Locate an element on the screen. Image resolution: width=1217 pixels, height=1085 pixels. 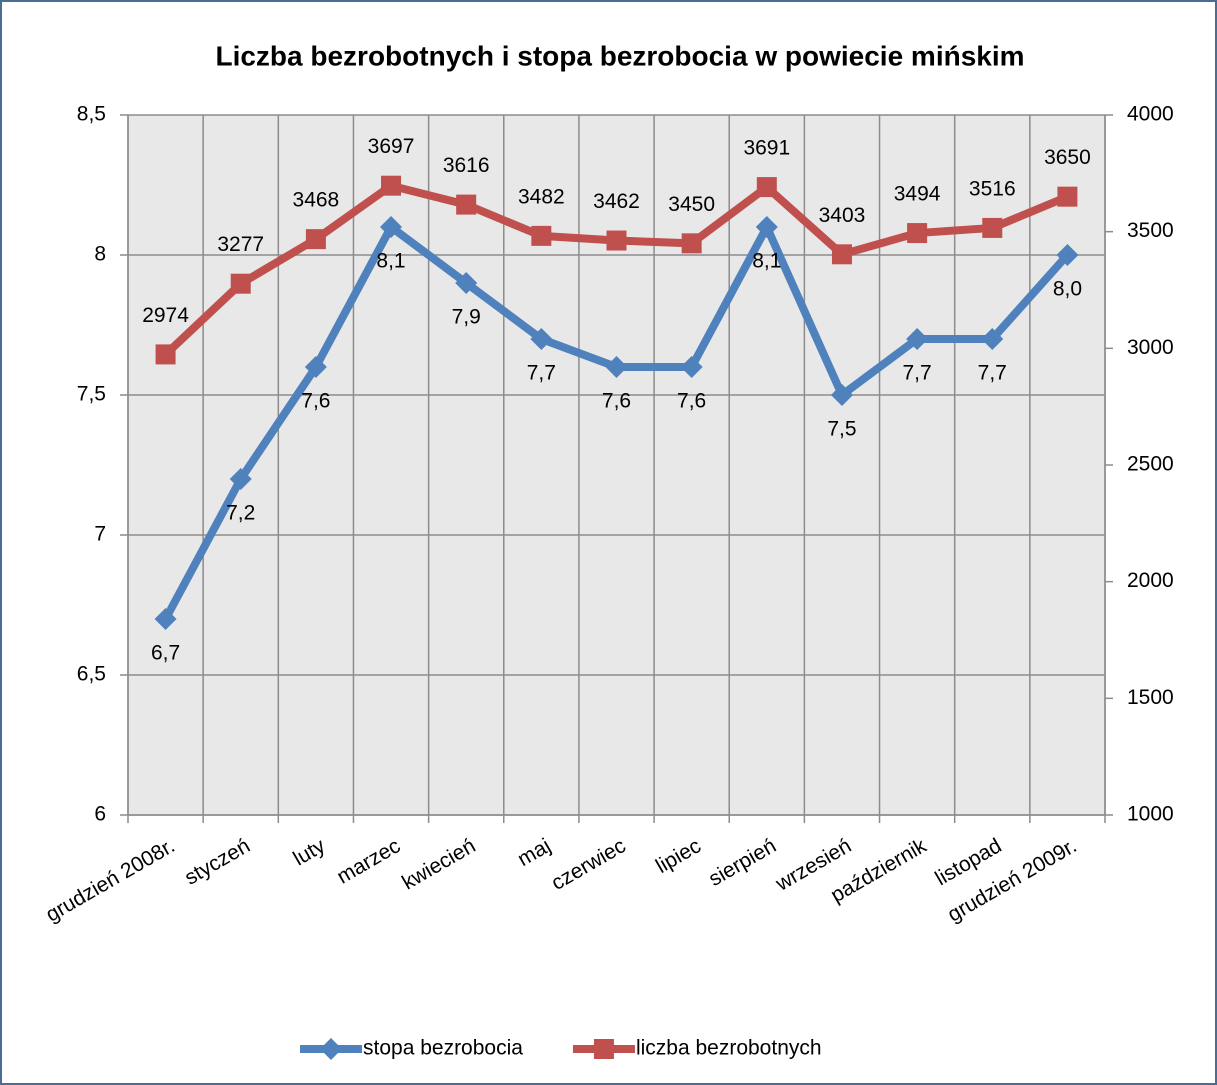
y-tick-label: 6,5 is located at coordinates (91, 674).